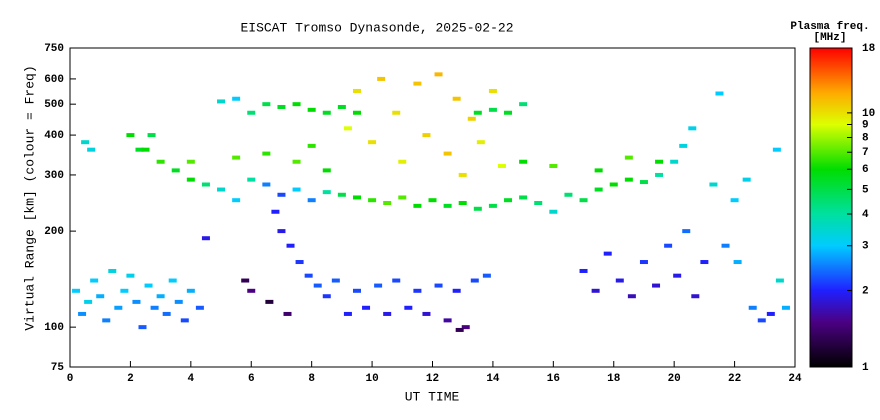  What do you see at coordinates (54, 105) in the screenshot?
I see `y-tick-label: 500` at bounding box center [54, 105].